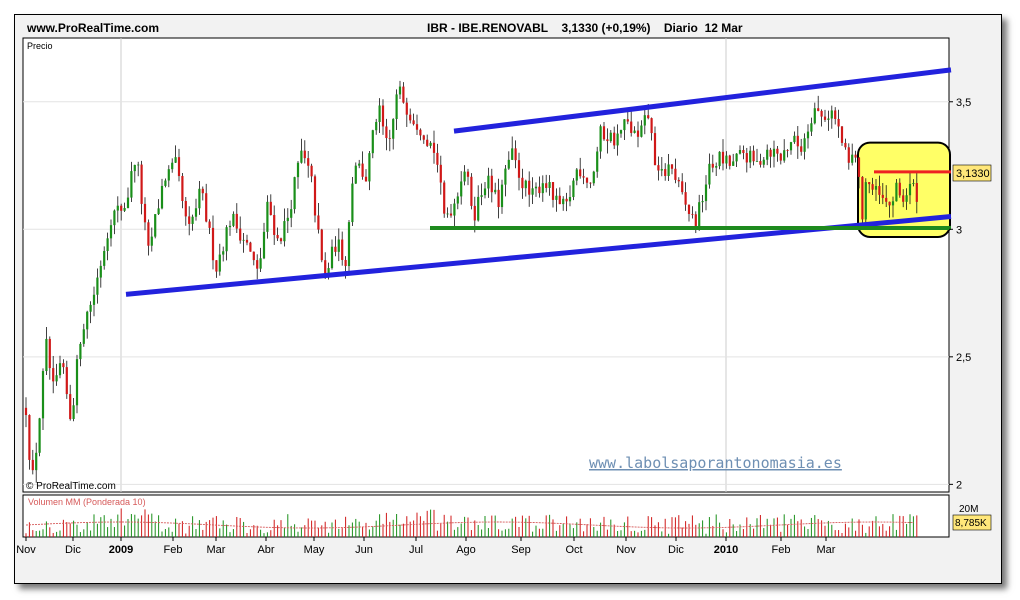 This screenshot has height=600, width=1020. What do you see at coordinates (971, 523) in the screenshot?
I see `last-volume-label: 8,785K` at bounding box center [971, 523].